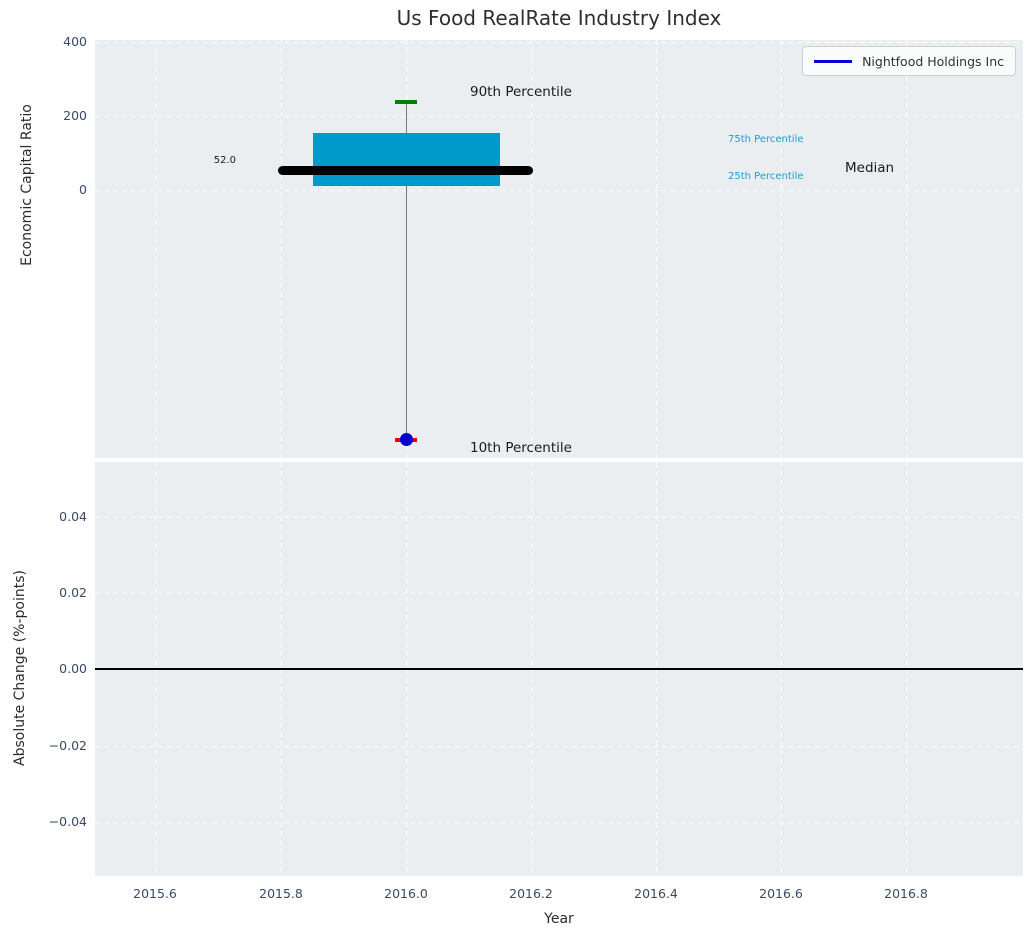 The width and height of the screenshot is (1034, 942). Describe the element at coordinates (531, 893) in the screenshot. I see `x-tick-label: 2016.2` at that location.